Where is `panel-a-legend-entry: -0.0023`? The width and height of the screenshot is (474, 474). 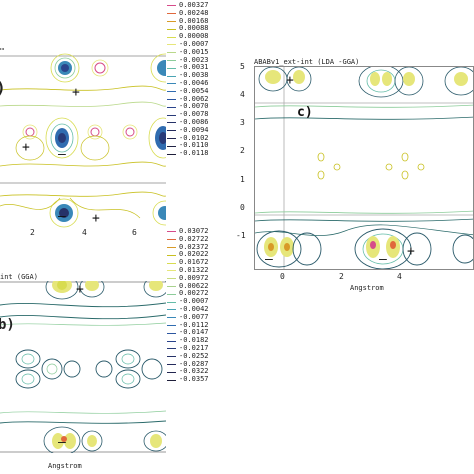
panel-a-legend-entry: -0.0023 is located at coordinates (202, 60).